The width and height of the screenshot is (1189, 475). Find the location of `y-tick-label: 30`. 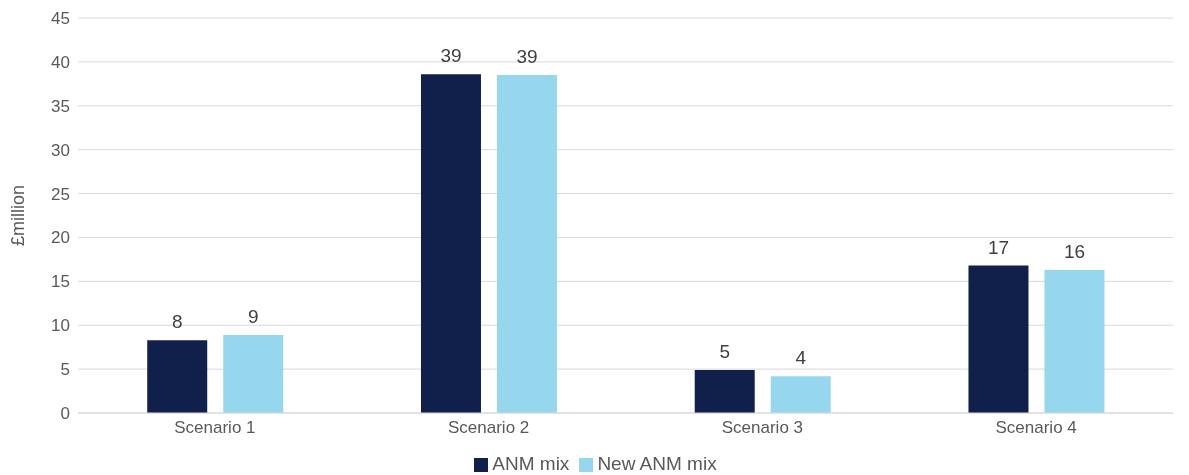

y-tick-label: 30 is located at coordinates (60, 150).